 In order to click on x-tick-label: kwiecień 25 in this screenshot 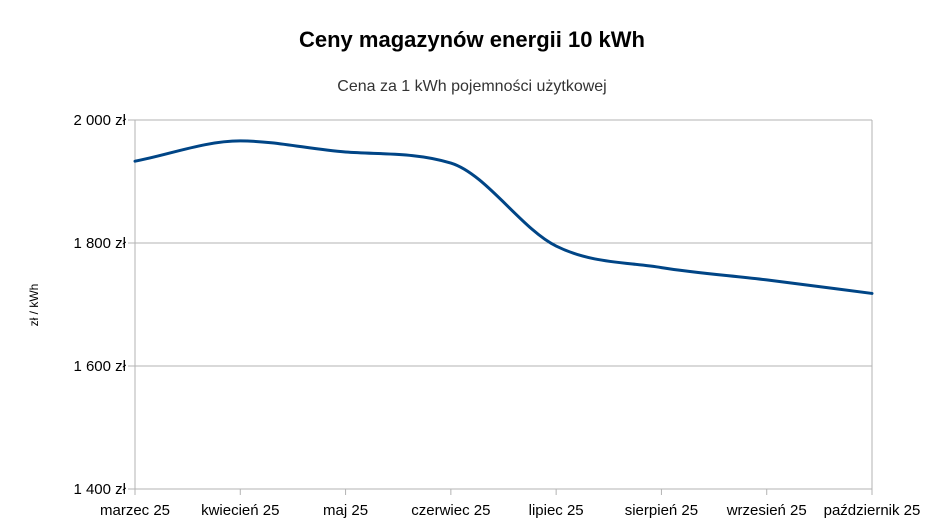, I will do `click(240, 510)`.